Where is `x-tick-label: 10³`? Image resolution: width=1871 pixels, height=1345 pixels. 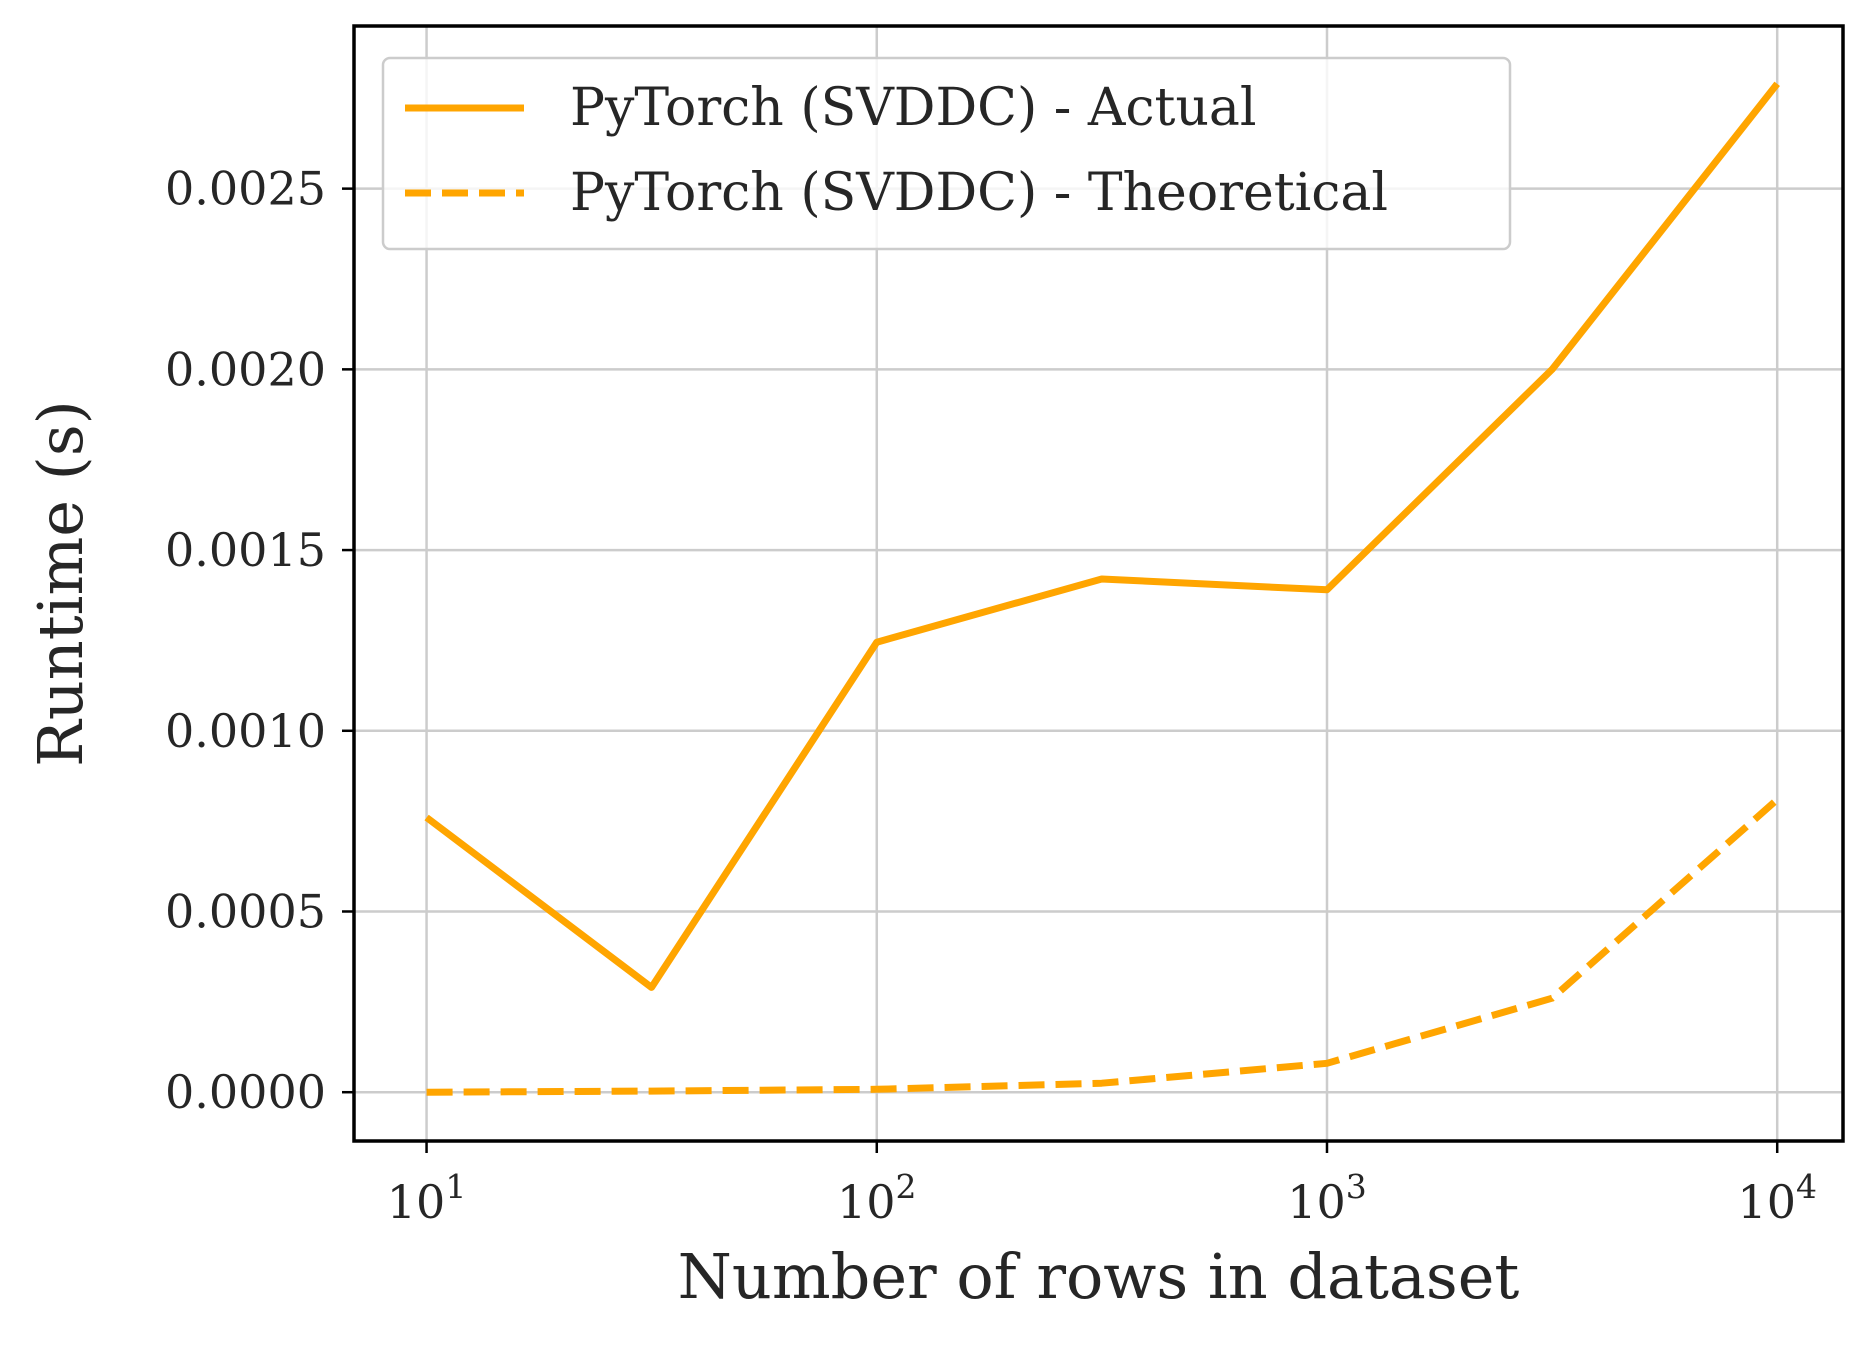
x-tick-label: 10³ is located at coordinates (1327, 1198).